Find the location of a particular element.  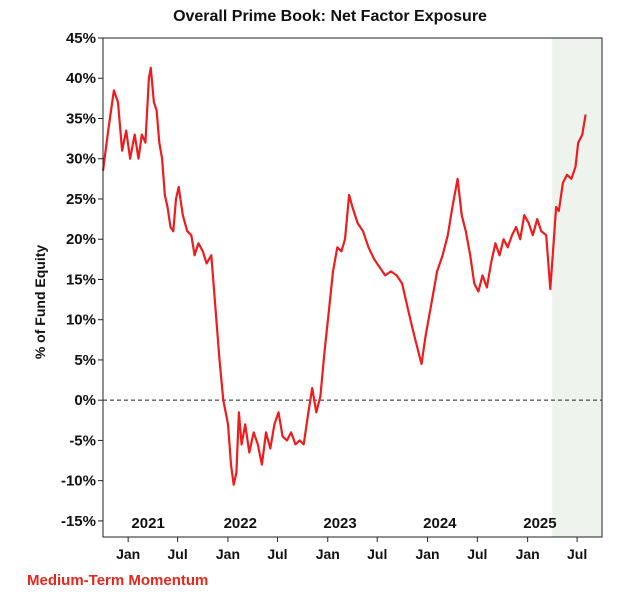

chart-title: Overall Prime Book: Net Factor Exposure is located at coordinates (330, 16).